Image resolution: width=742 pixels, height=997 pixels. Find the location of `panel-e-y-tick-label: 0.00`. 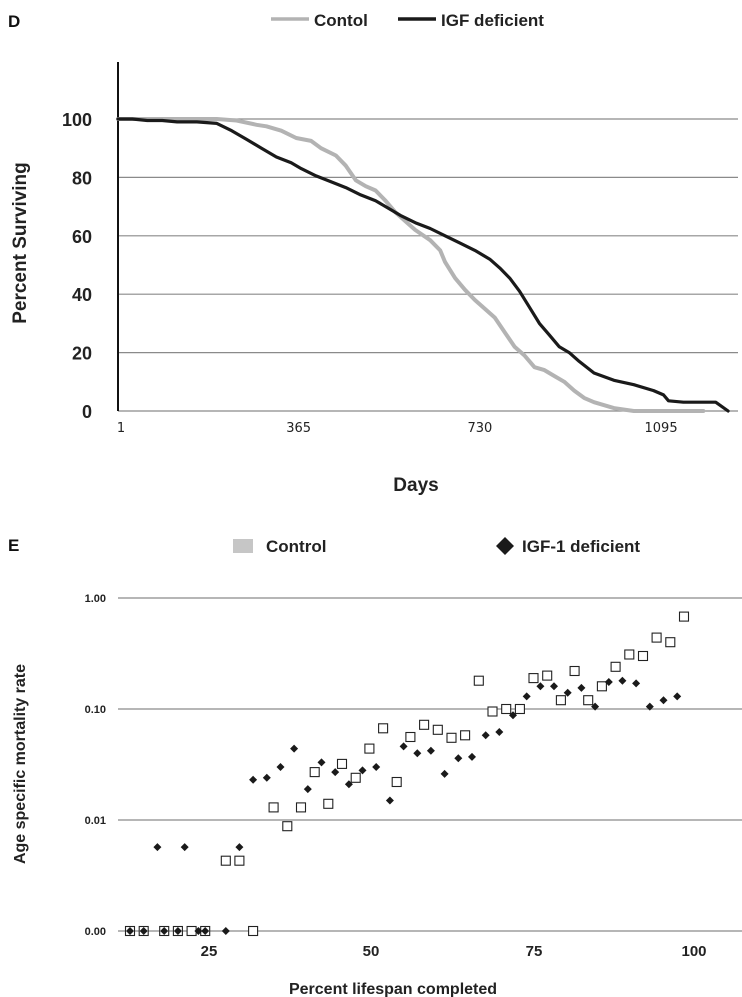

panel-e-y-tick-label: 0.00 is located at coordinates (95, 932).